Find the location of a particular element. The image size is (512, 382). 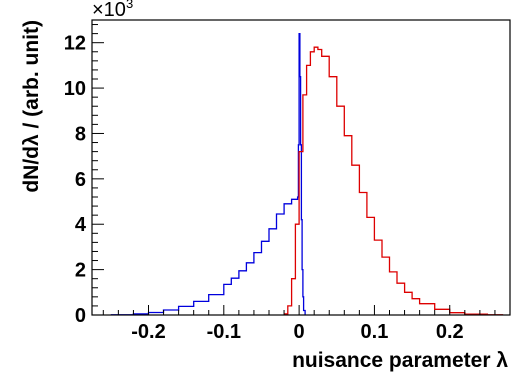

x-tick-label: -0.2 is located at coordinates (148, 332).